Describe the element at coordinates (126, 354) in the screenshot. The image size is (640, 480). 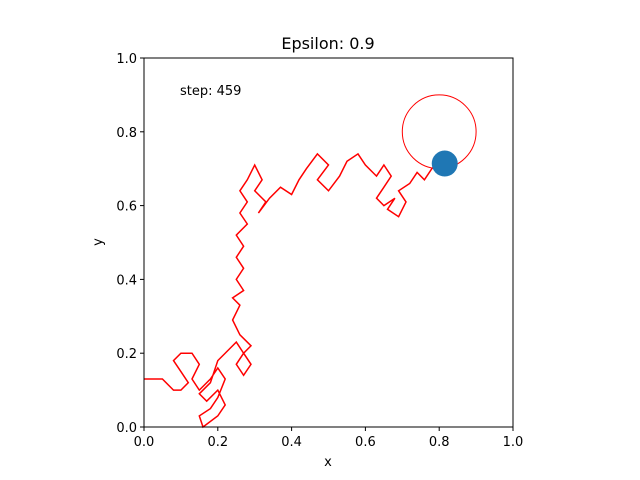
I see `y-tick-label: 0.2` at that location.